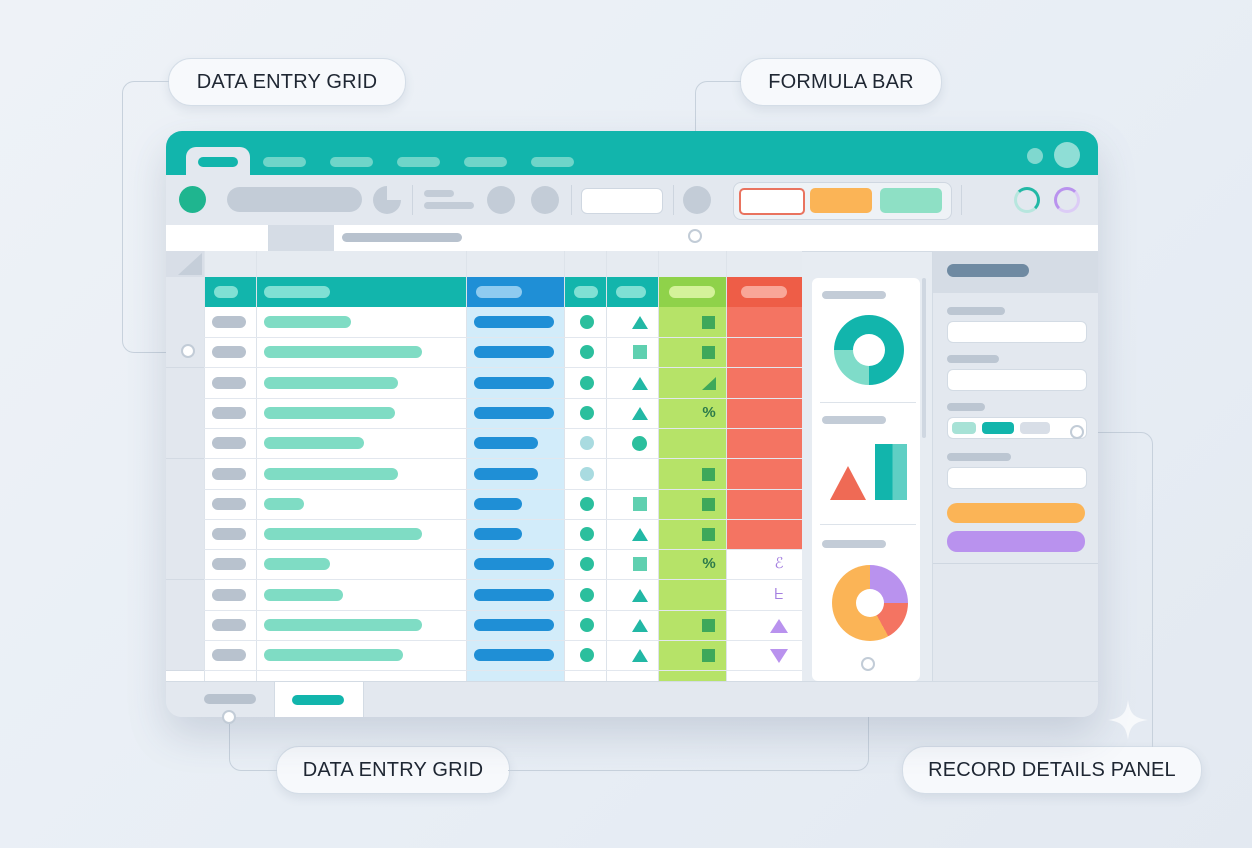 Image resolution: width=1252 pixels, height=848 pixels. Describe the element at coordinates (1016, 513) in the screenshot. I see `primary-action-button` at that location.